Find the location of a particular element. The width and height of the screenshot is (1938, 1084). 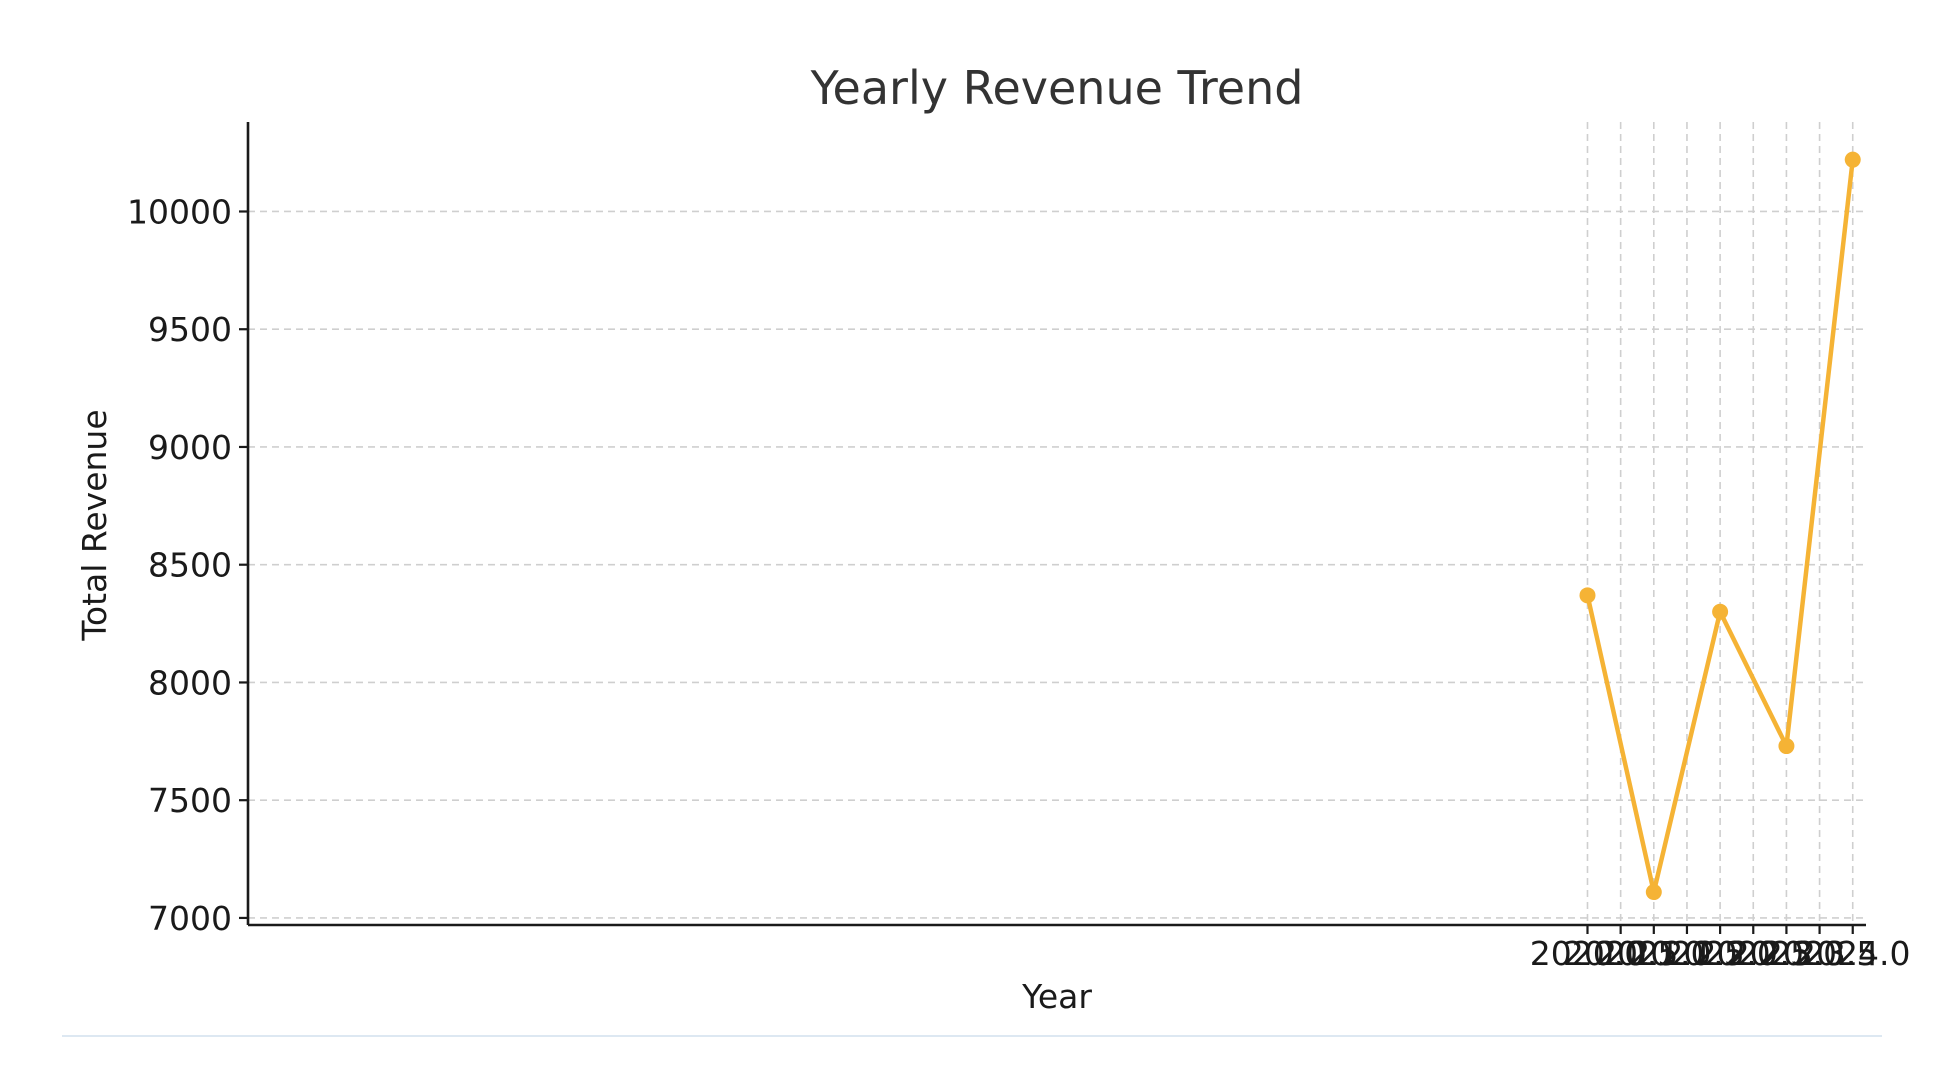

x-tick-label: 2020.0 is located at coordinates (1587, 953).